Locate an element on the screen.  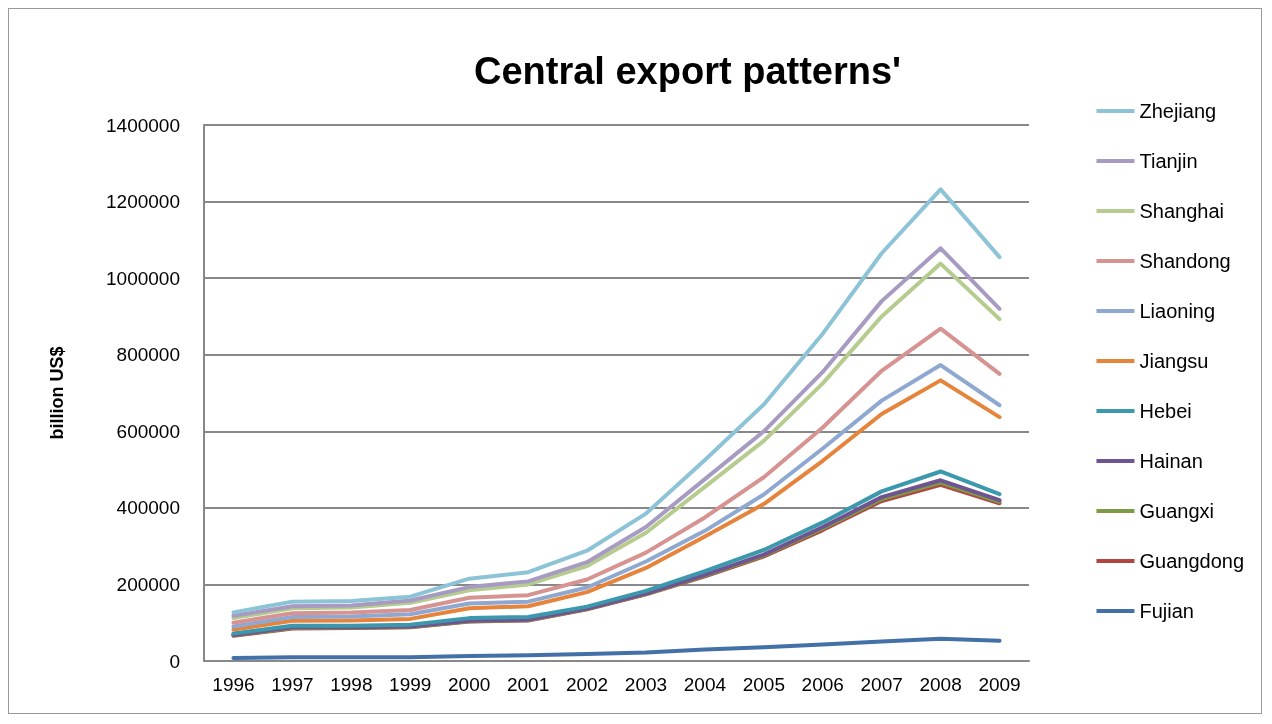
x-tick-label: 1997 is located at coordinates (292, 684).